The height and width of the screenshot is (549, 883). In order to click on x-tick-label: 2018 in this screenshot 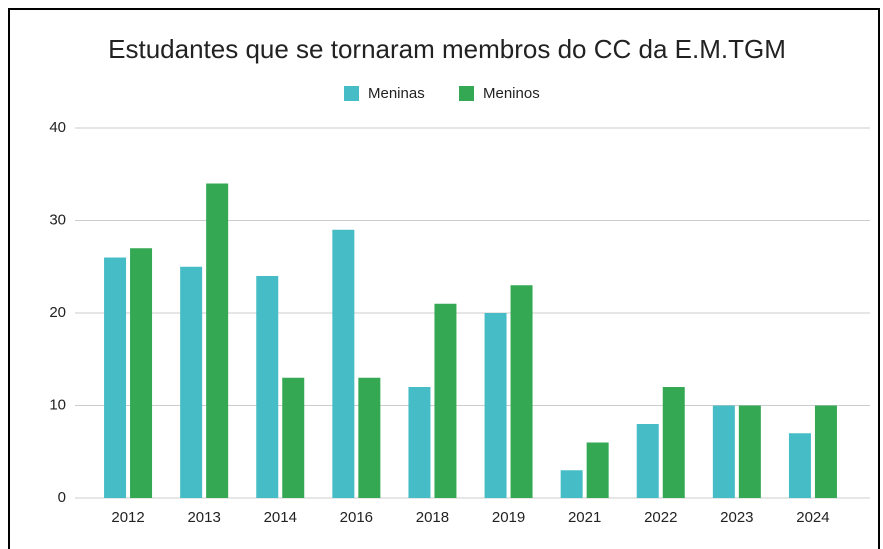, I will do `click(432, 517)`.